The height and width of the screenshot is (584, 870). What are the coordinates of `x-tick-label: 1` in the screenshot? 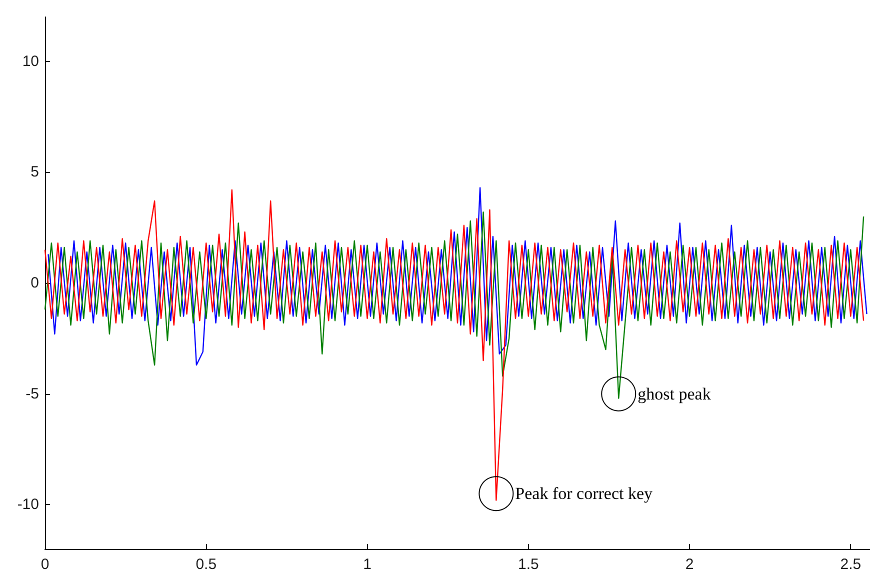 It's located at (367, 564).